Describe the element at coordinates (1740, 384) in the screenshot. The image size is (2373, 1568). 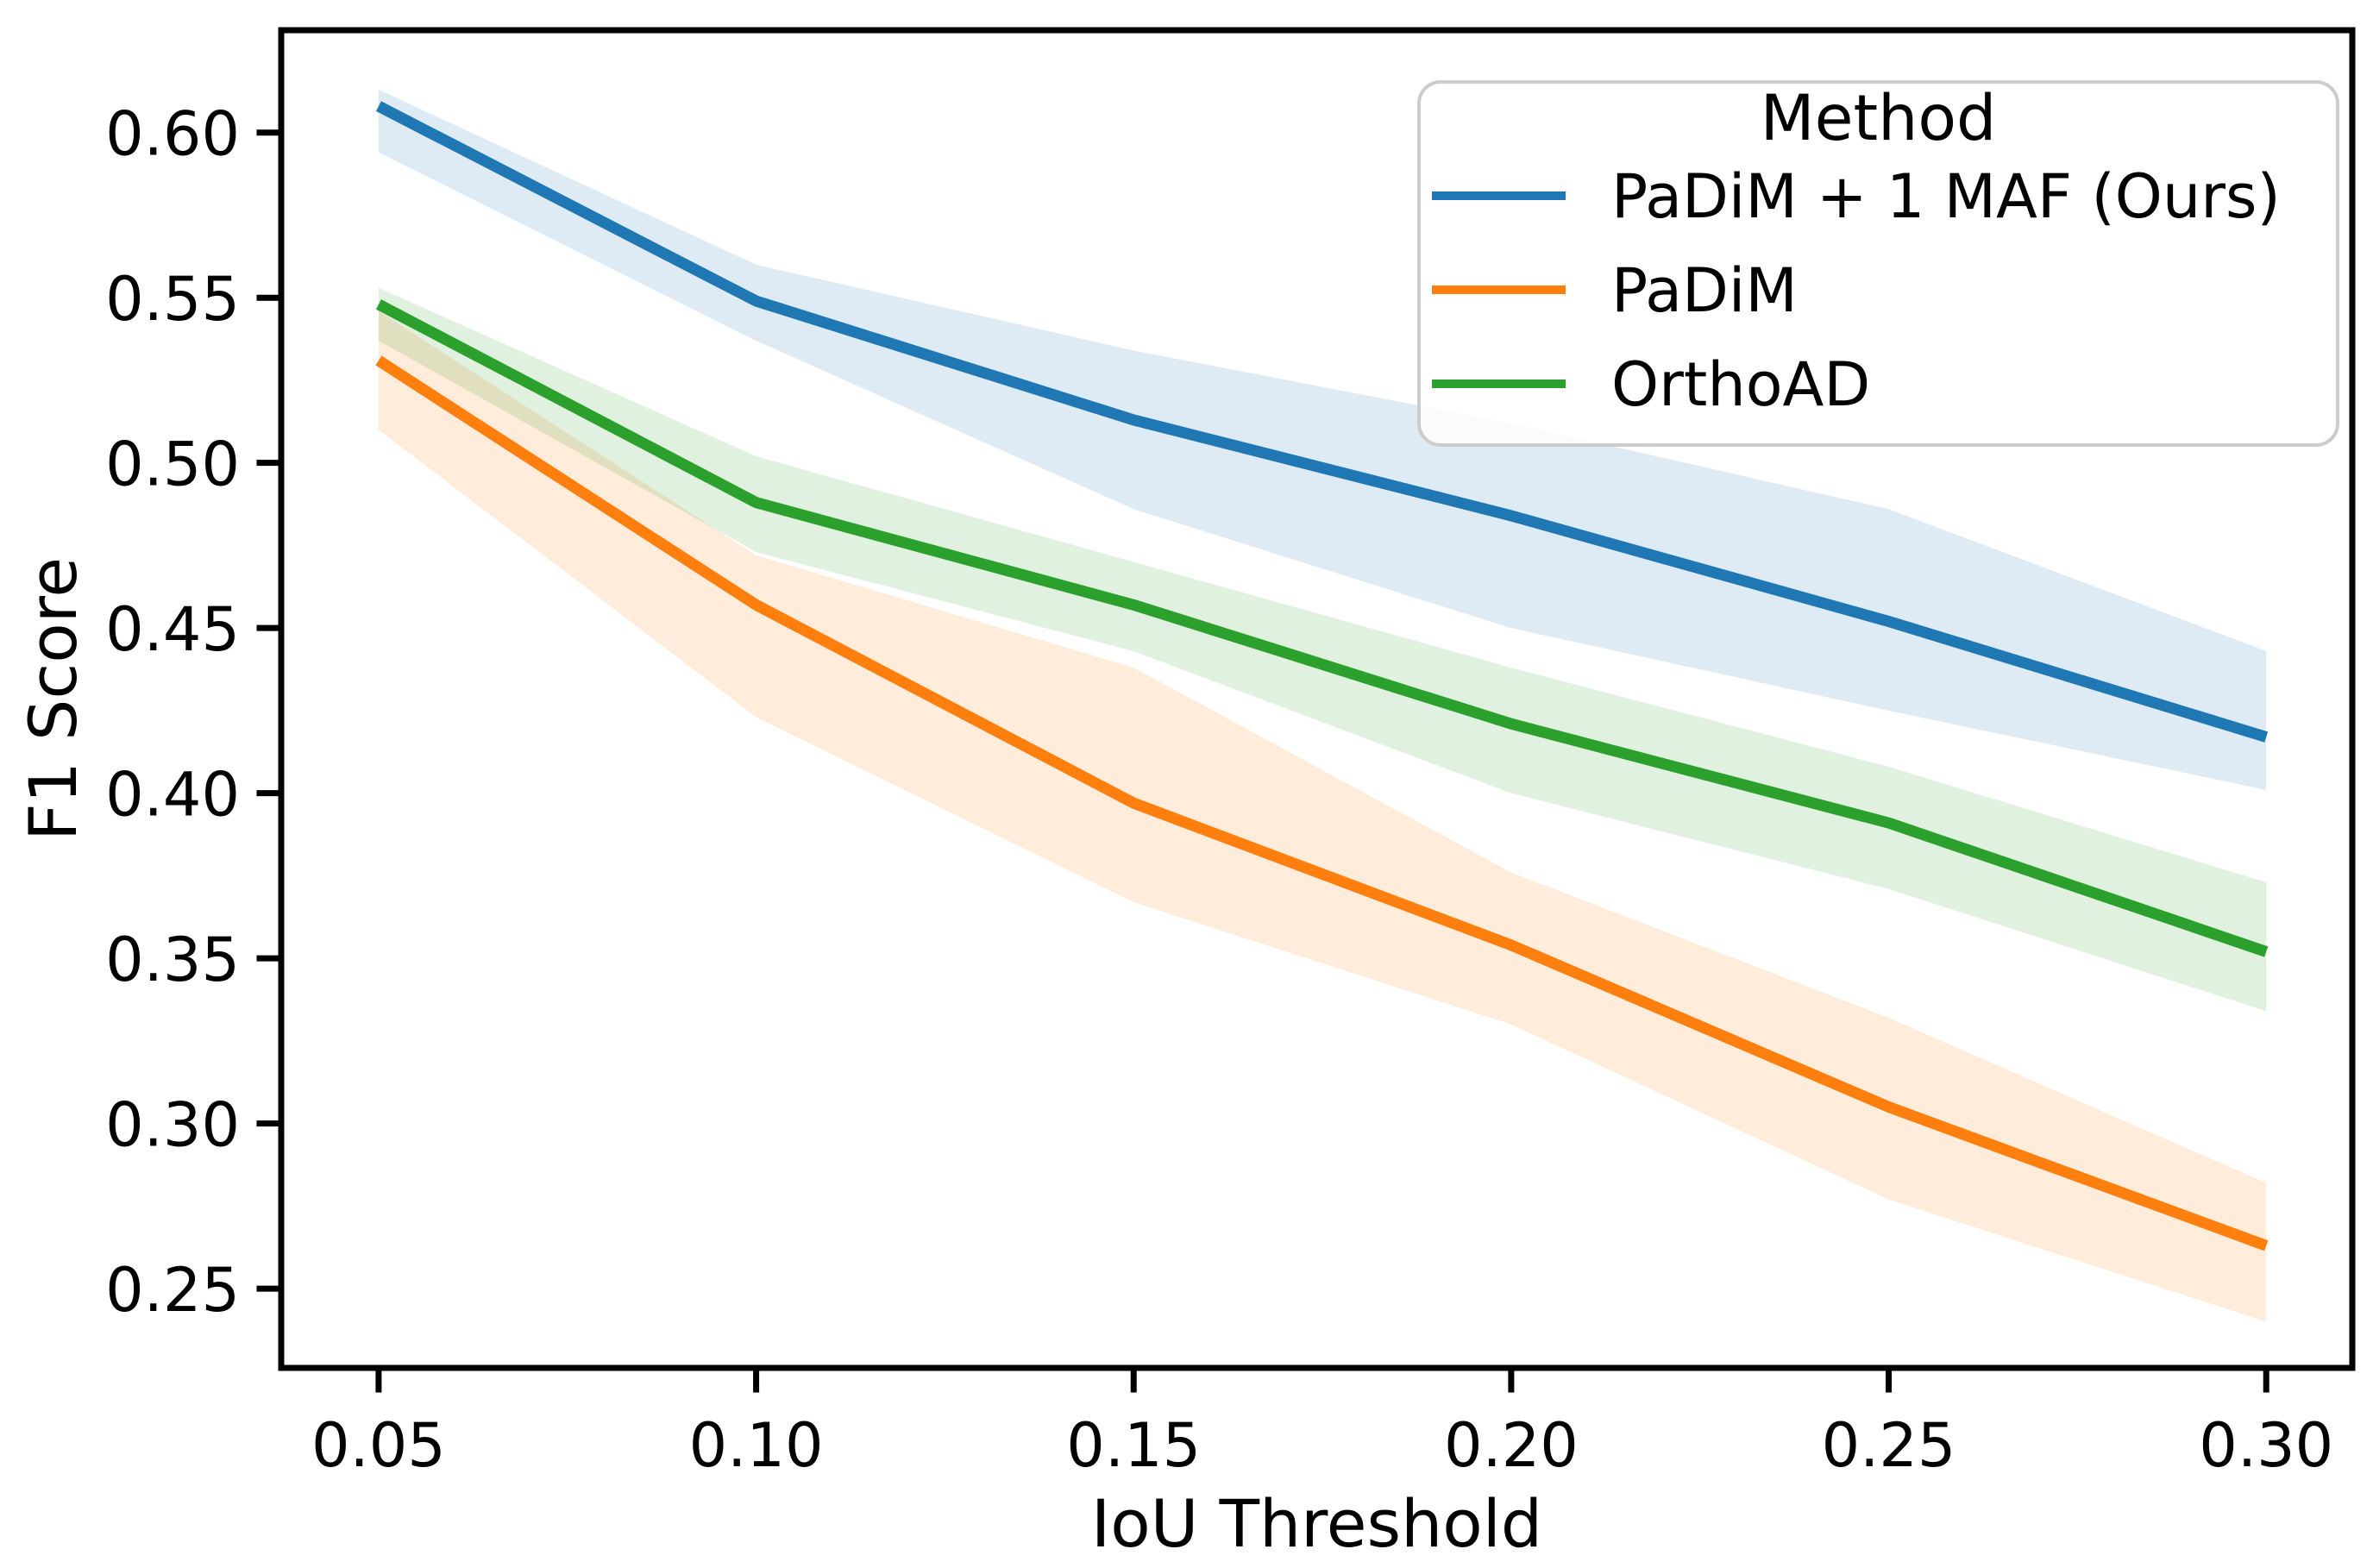
I see `legend-item-label: OrthoAD` at that location.